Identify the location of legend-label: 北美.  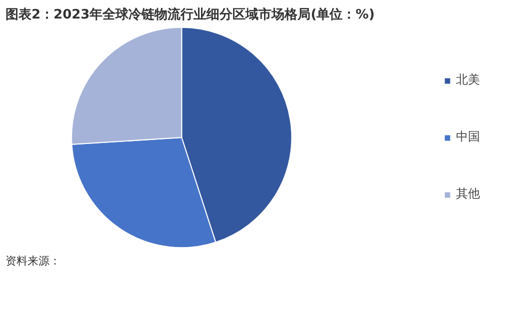
(468, 80).